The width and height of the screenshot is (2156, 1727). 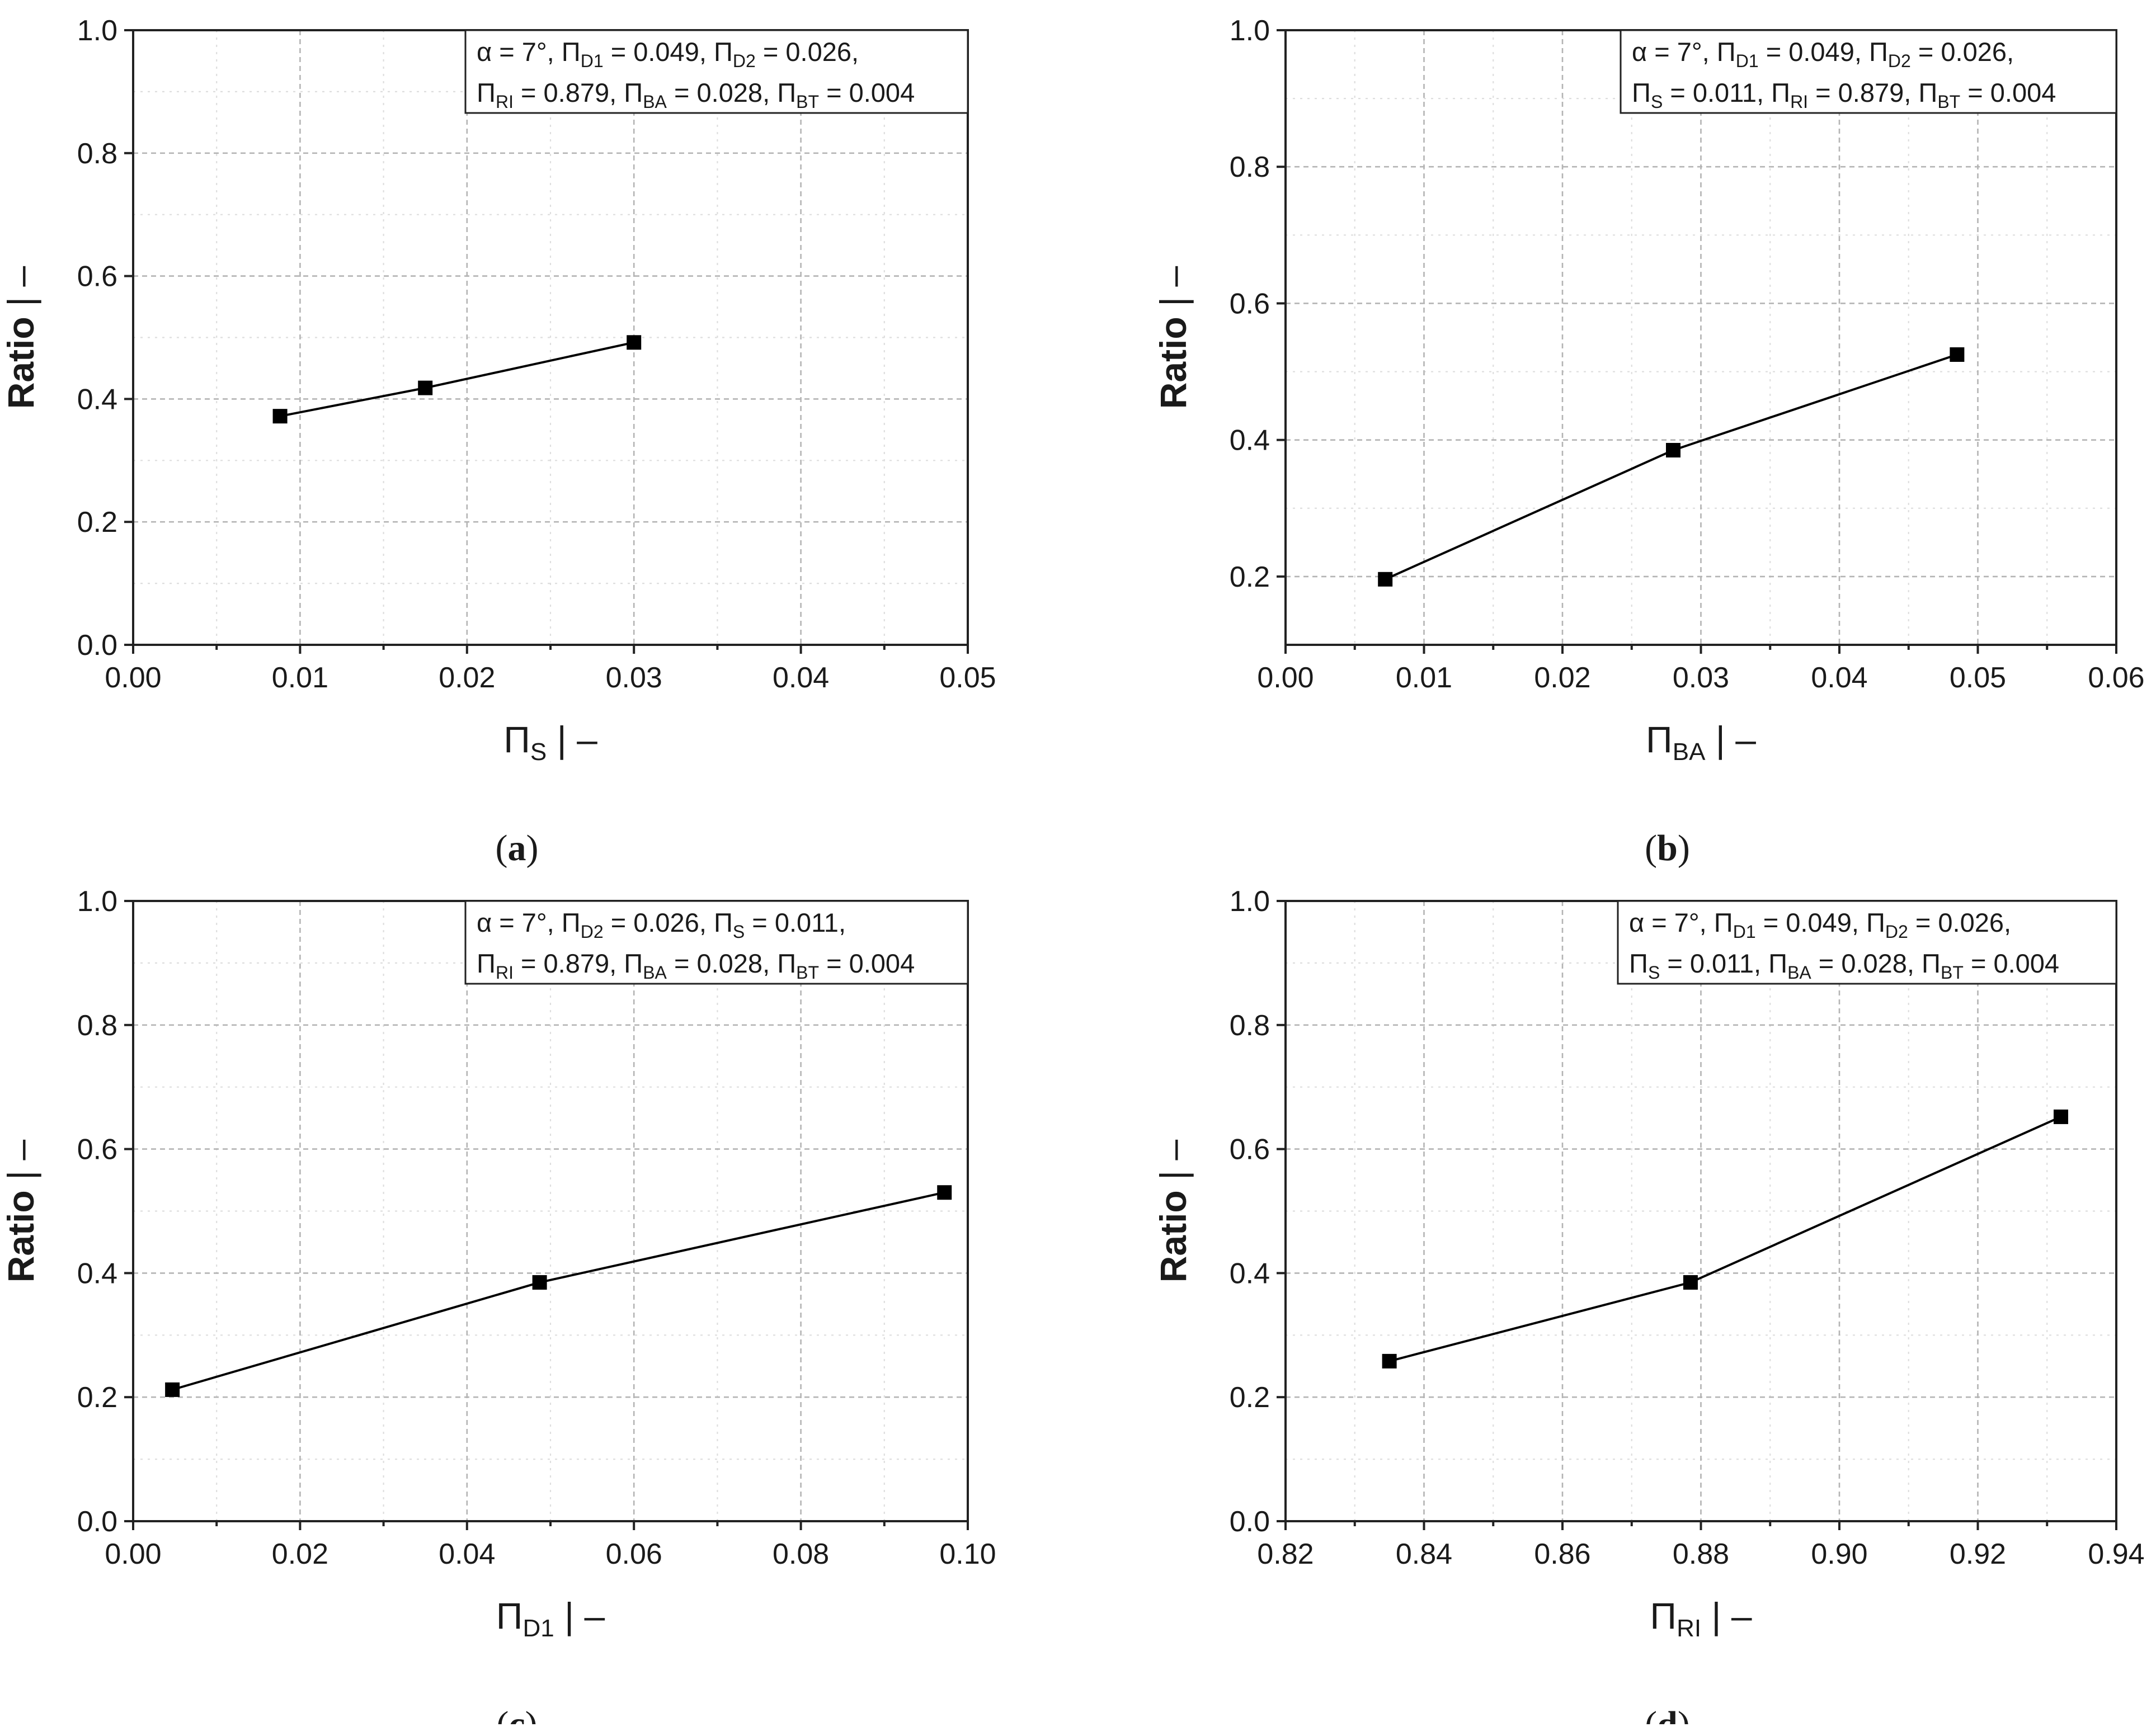 I want to click on panel-b-x-tick-label: 0.03, so click(x=1701, y=678).